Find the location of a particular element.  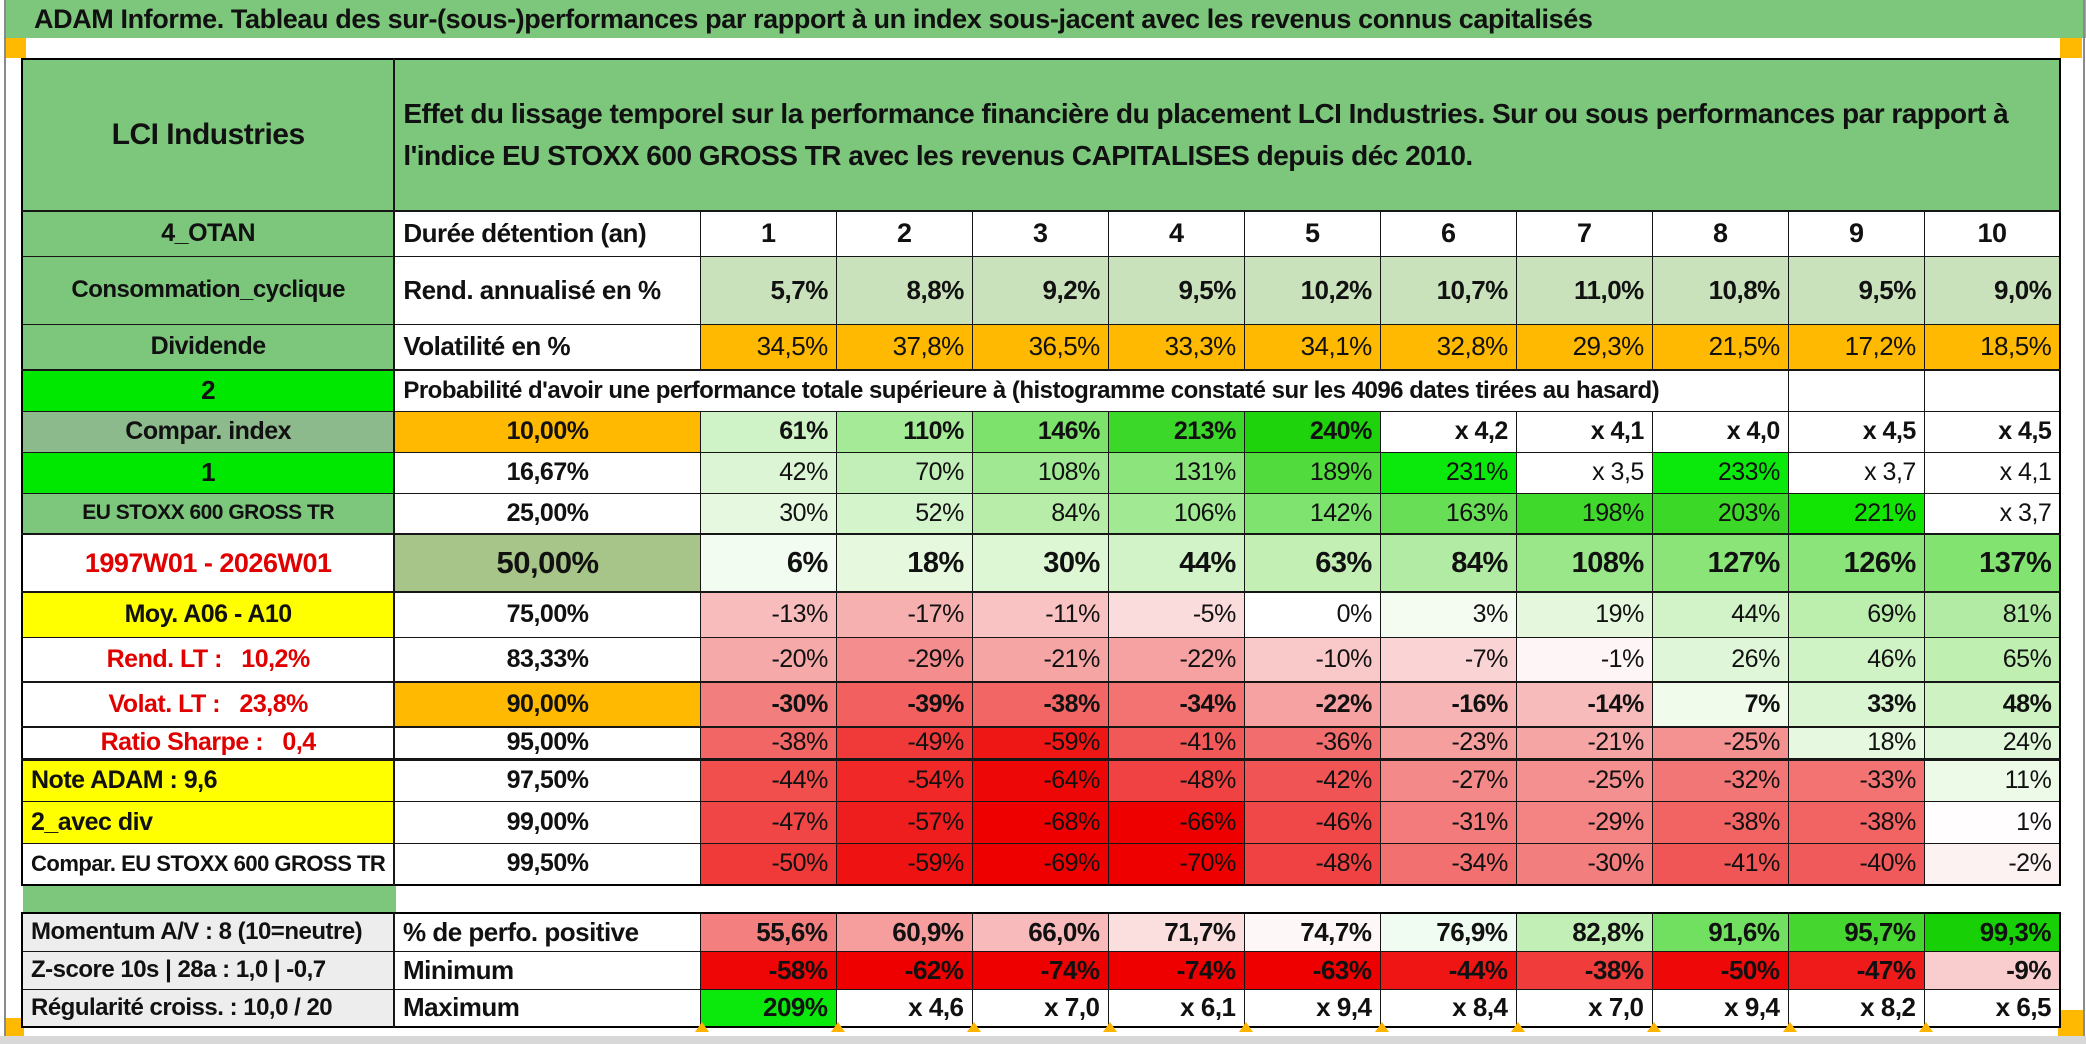

data-cell: 48% is located at coordinates (1992, 704).